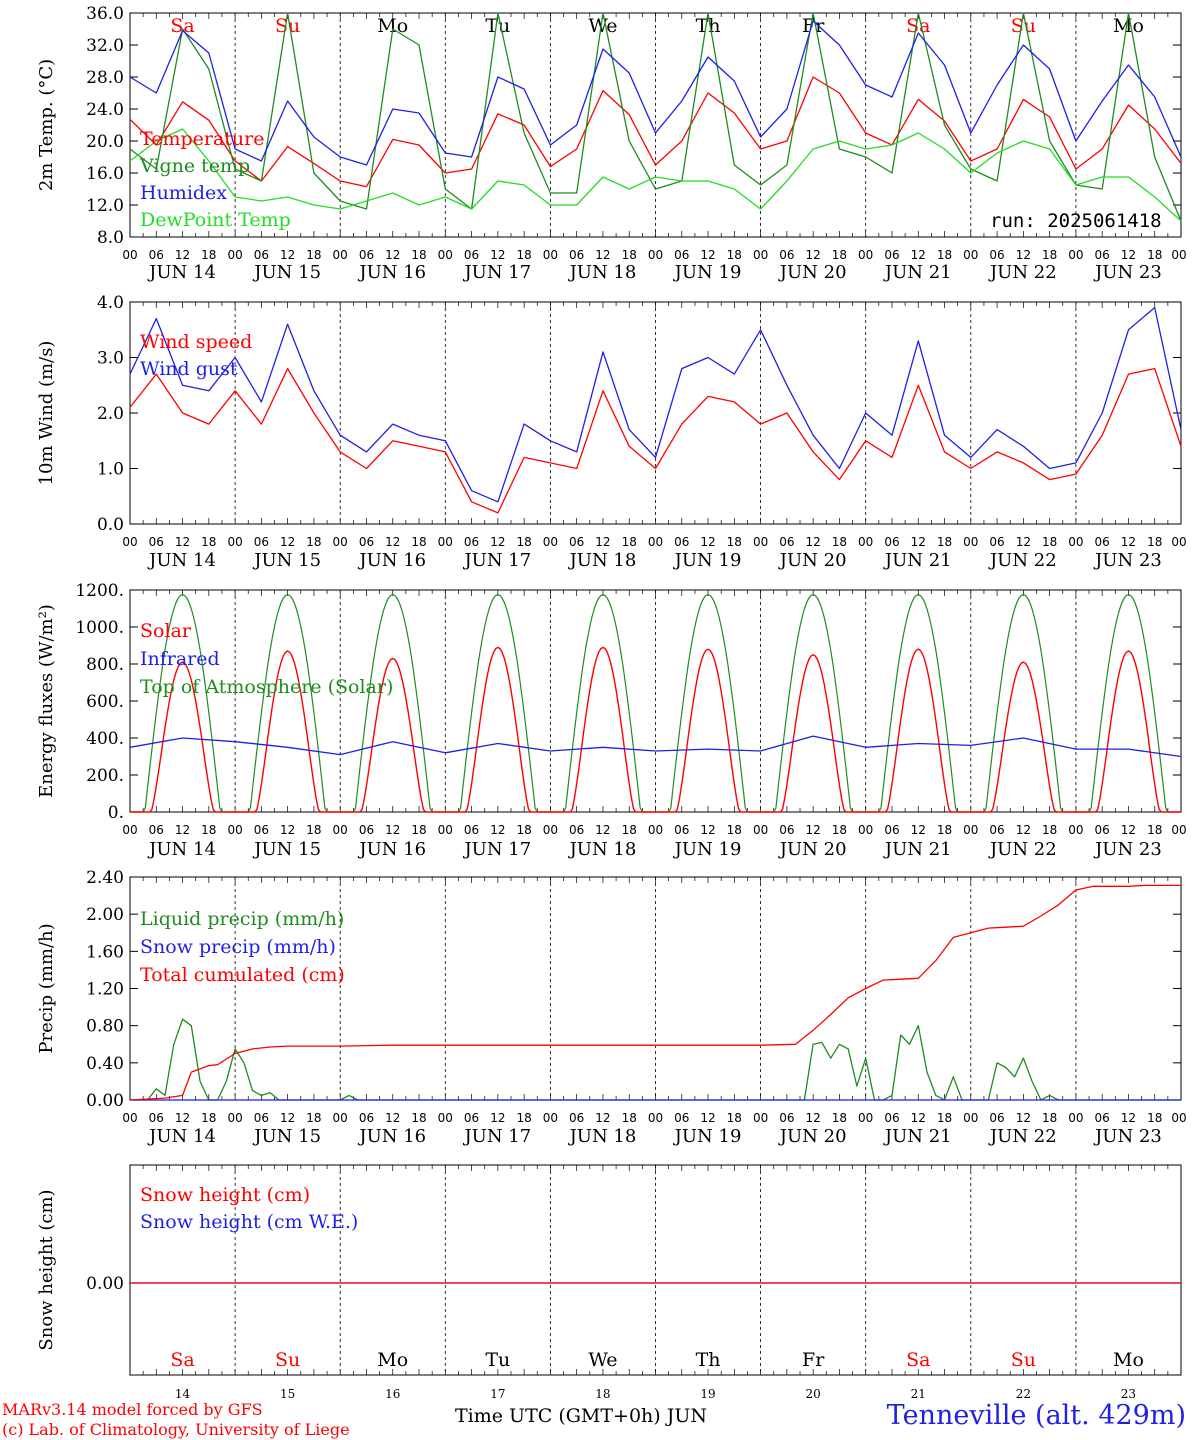 This screenshot has width=1194, height=1440. What do you see at coordinates (1023, 26) in the screenshot?
I see `weekday-label: Su` at bounding box center [1023, 26].